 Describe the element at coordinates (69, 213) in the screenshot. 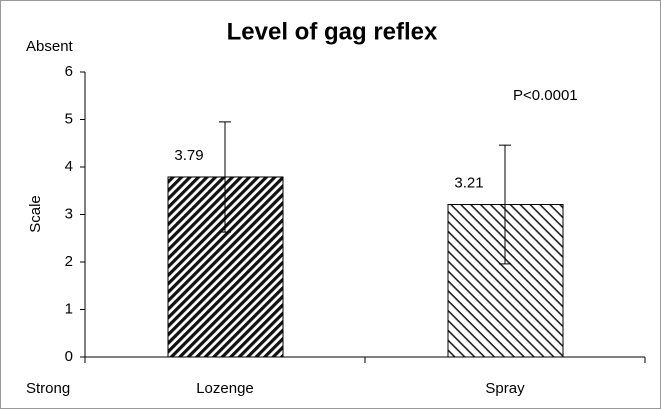

I see `y-tick-label: 3` at that location.